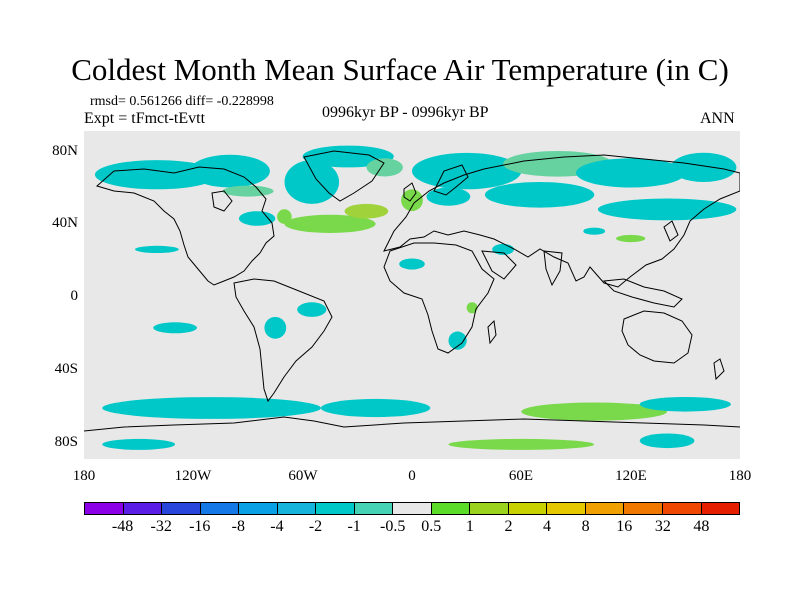  What do you see at coordinates (238, 526) in the screenshot?
I see `colorbar-label: -8` at bounding box center [238, 526].